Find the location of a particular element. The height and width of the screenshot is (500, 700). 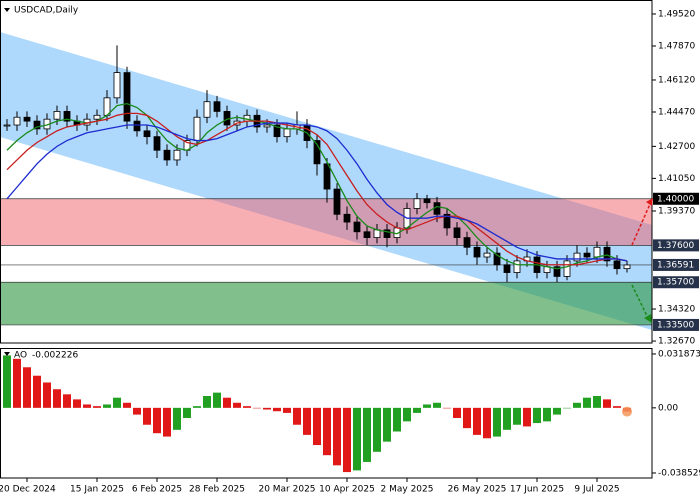

y-tick-label: 1.42700 is located at coordinates (676, 147).